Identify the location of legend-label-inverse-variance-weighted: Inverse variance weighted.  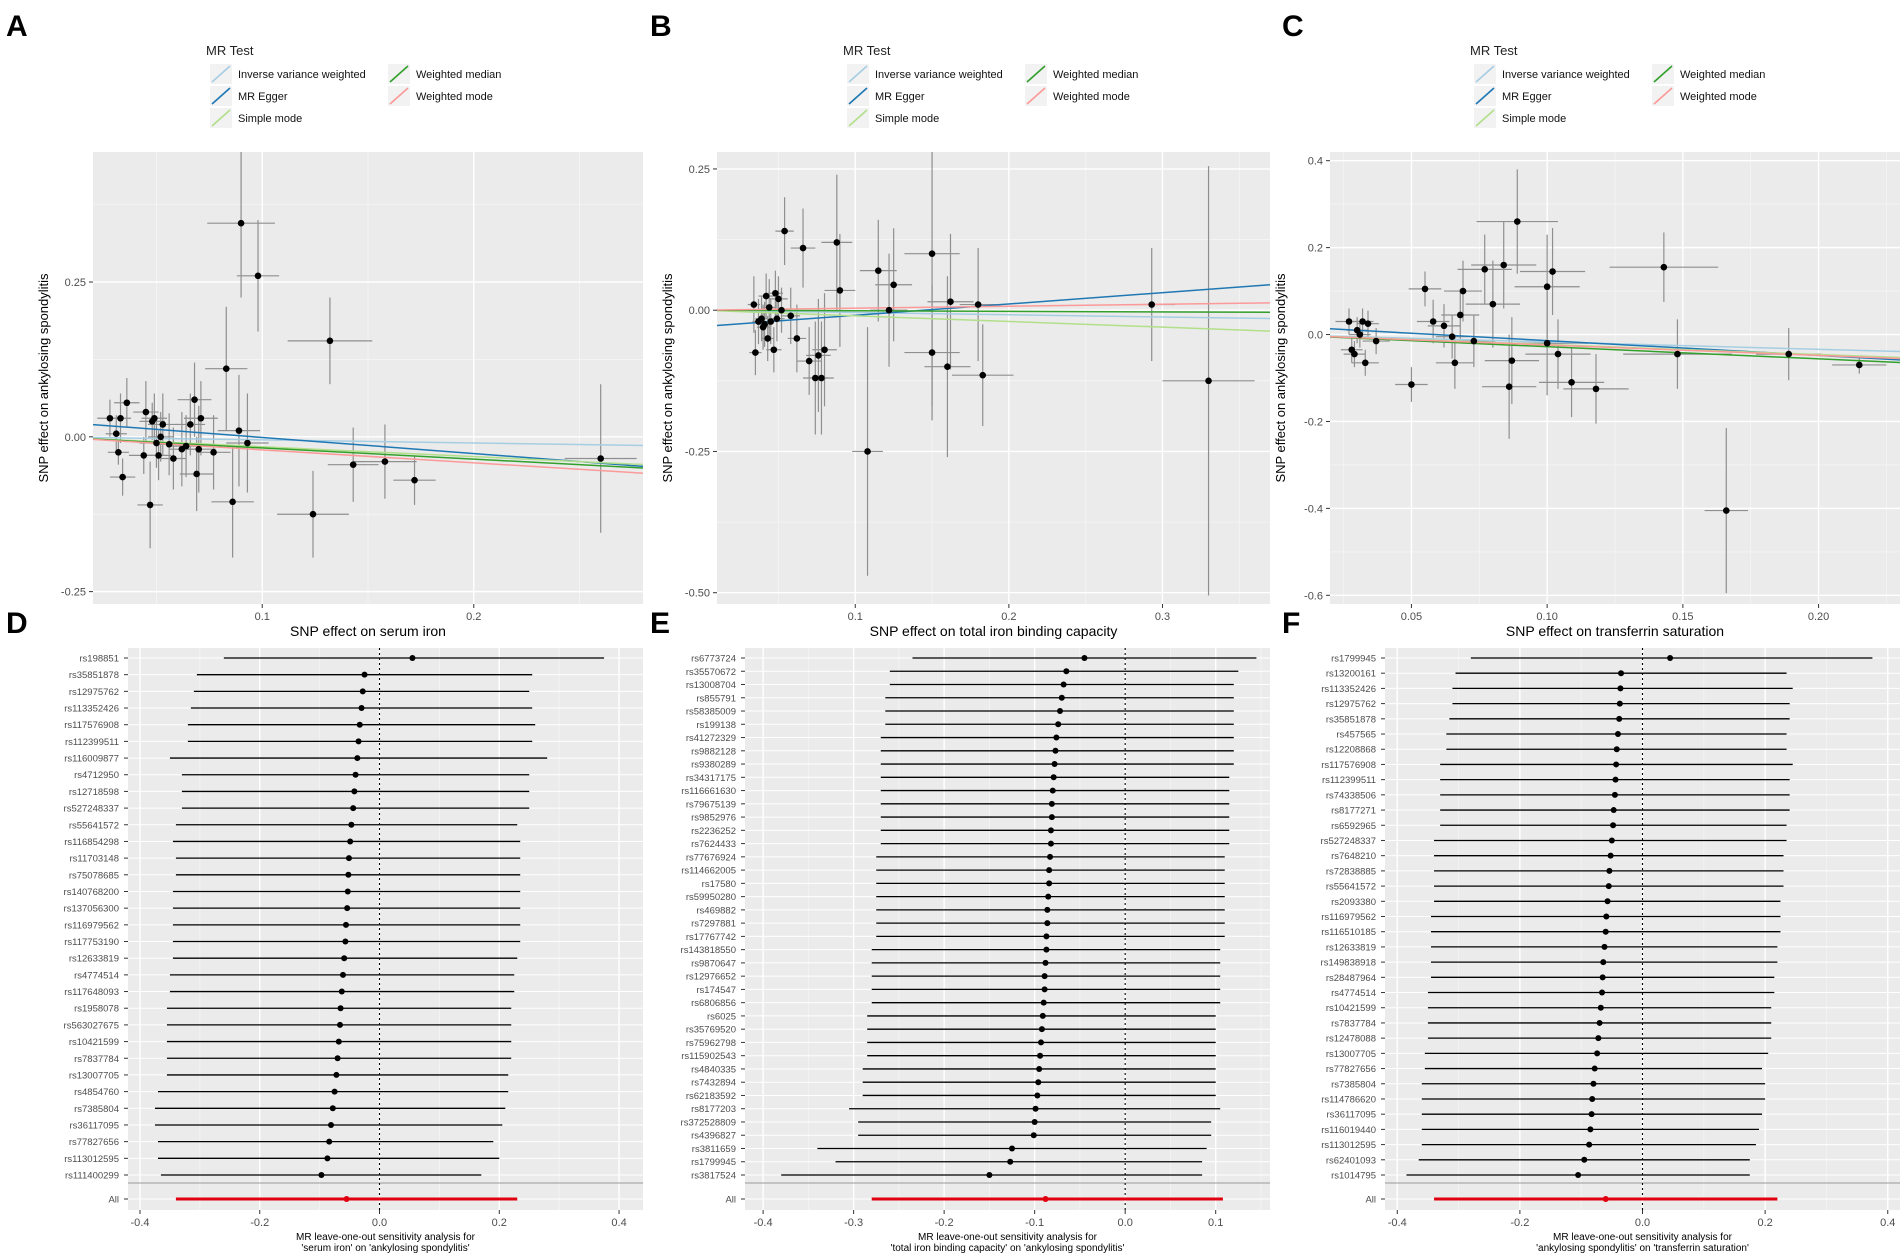
(302, 75).